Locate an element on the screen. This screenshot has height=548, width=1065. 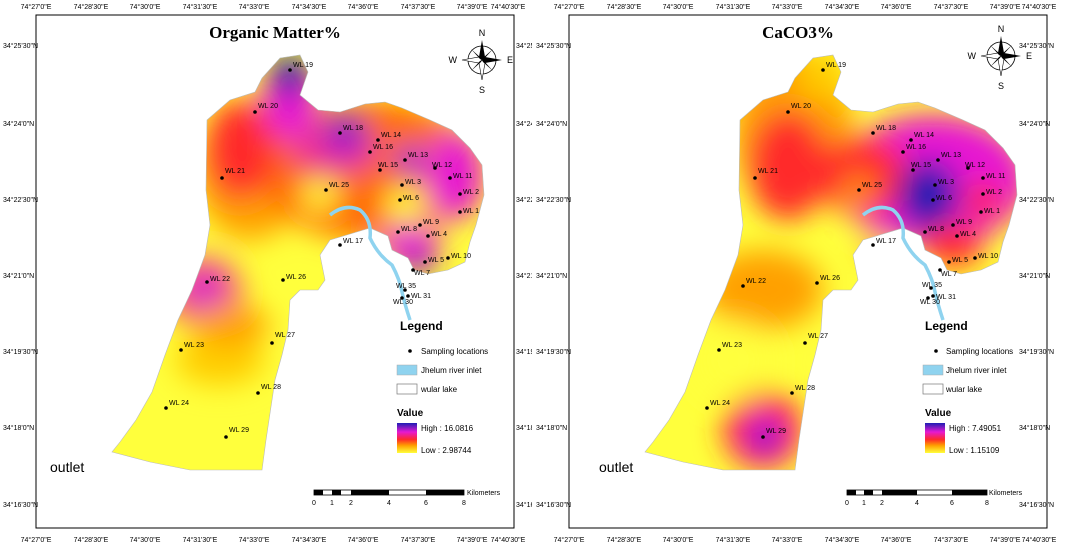
scale-bar: 0 1 2 4 6 8 Kilometers is located at coordinates (406, 498).